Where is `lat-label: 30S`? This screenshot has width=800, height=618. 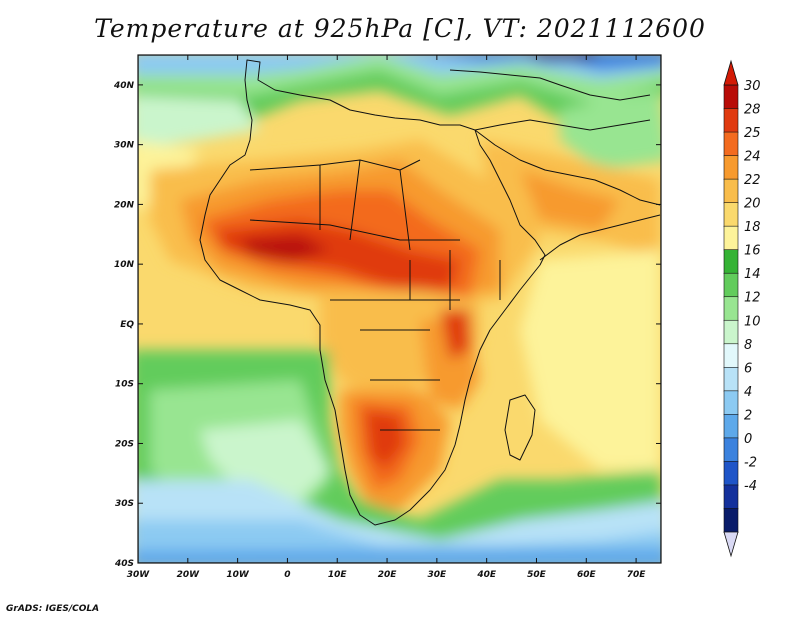
lat-label: 30S is located at coordinates (124, 504).